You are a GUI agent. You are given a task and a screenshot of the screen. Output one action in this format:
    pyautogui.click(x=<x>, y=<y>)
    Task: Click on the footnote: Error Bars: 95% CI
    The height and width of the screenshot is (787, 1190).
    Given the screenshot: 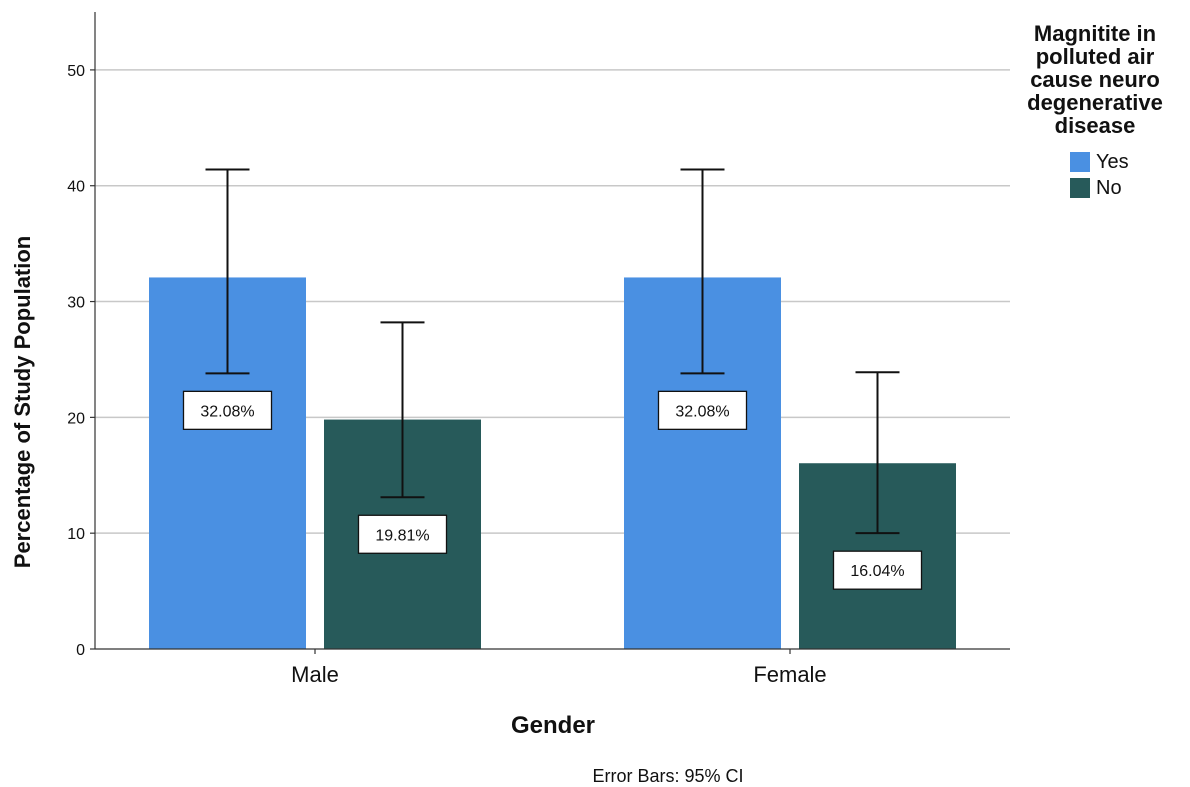 What is the action you would take?
    pyautogui.click(x=667, y=776)
    